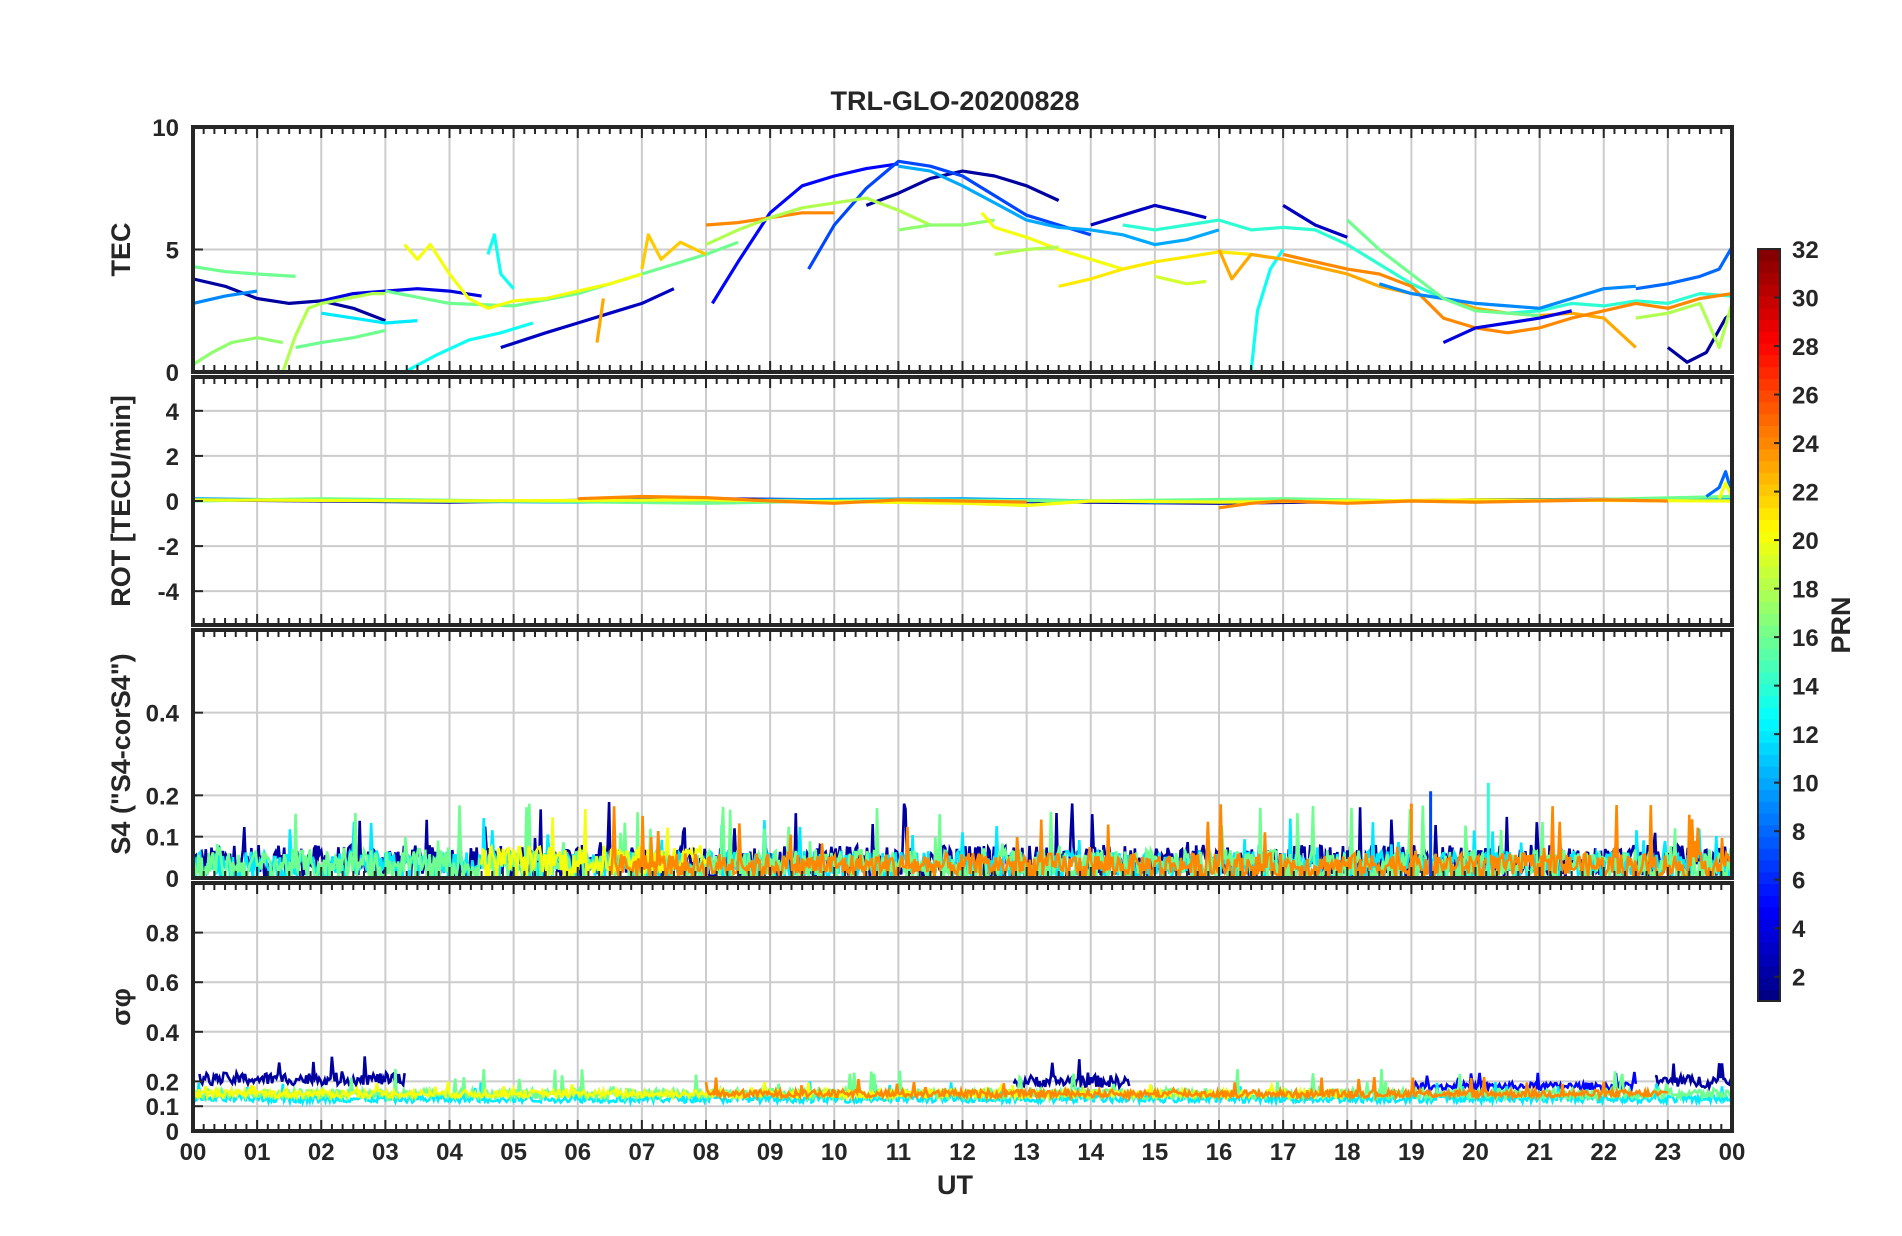 The width and height of the screenshot is (1902, 1236). What do you see at coordinates (1798, 978) in the screenshot?
I see `colorbar-tick-label: 2` at bounding box center [1798, 978].